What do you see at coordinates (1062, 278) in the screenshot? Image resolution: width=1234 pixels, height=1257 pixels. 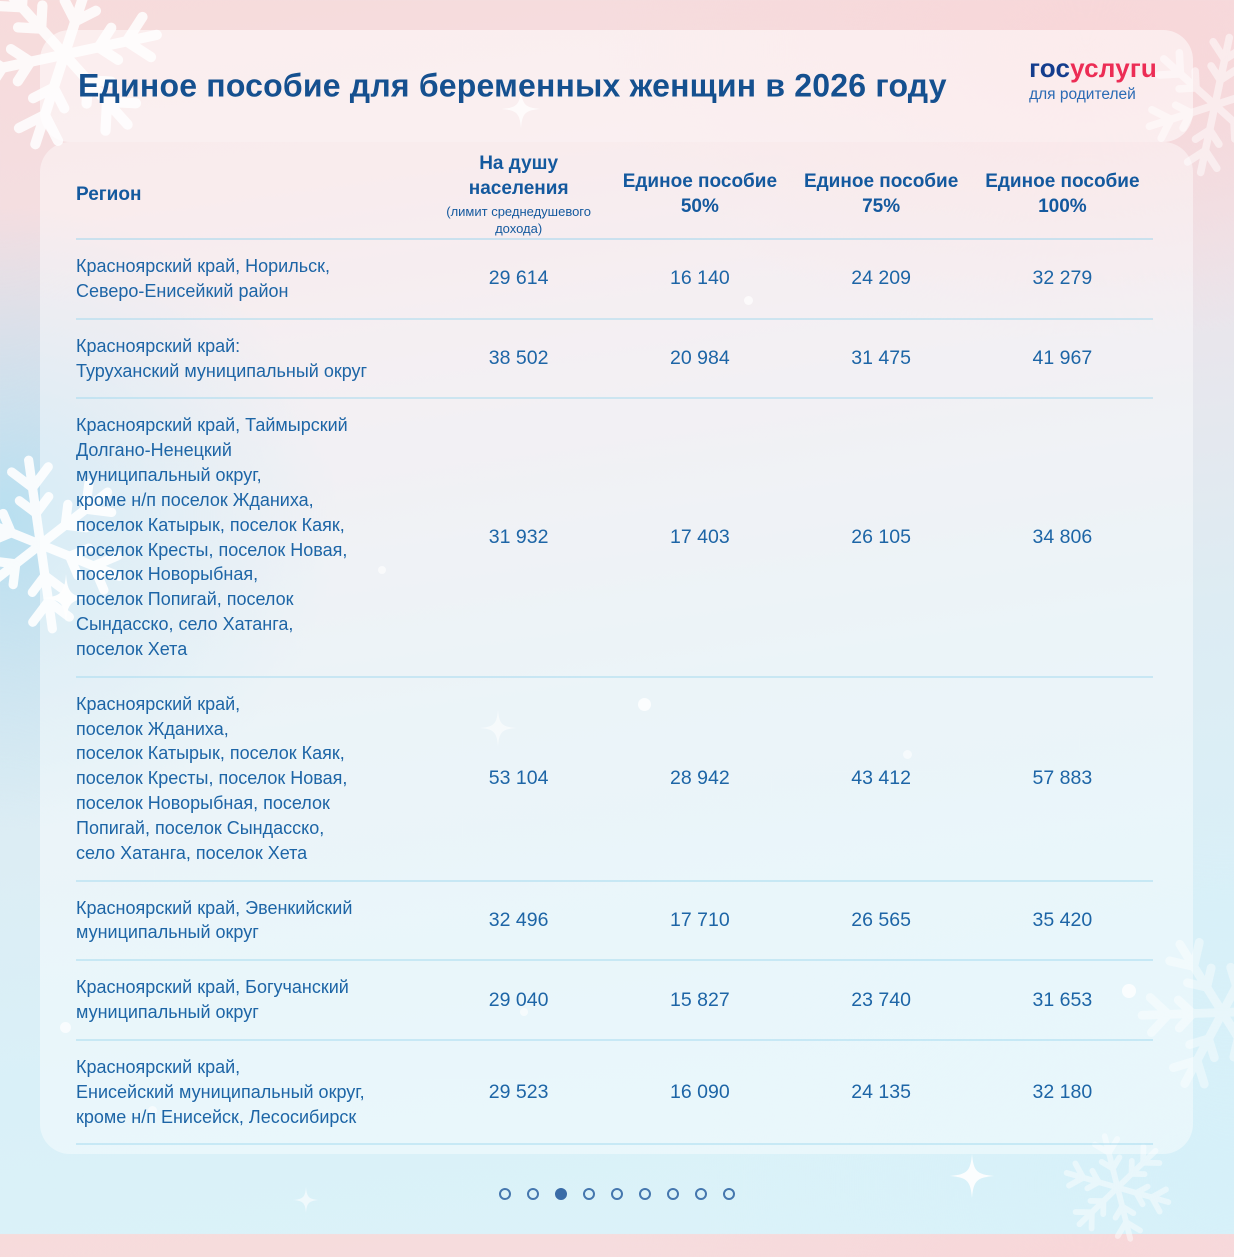 I see `benefit-100-value: 32 279` at bounding box center [1062, 278].